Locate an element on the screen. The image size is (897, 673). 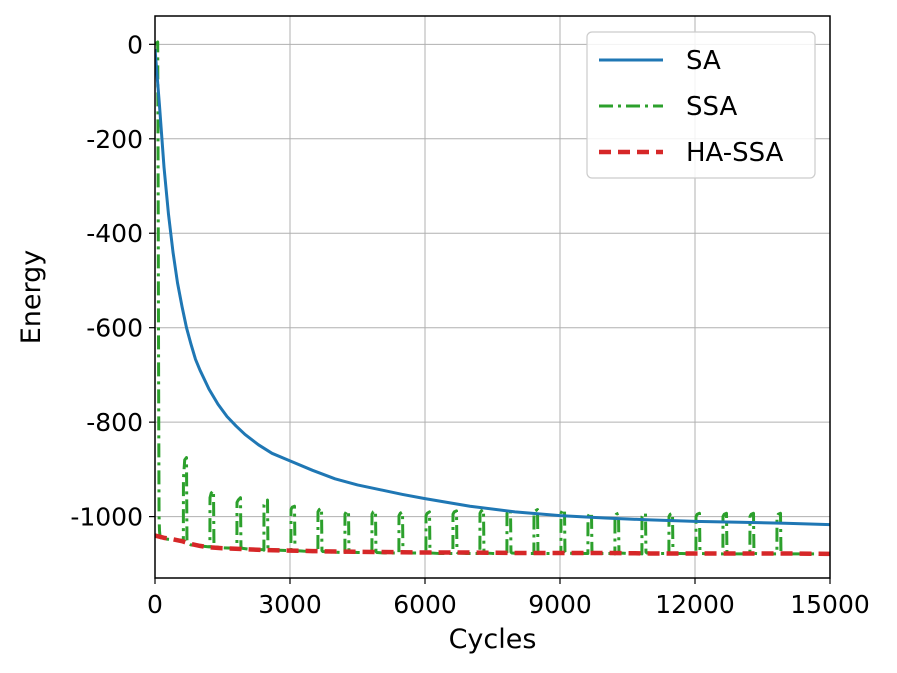
x-tick-label: 12000 is located at coordinates (695, 604).